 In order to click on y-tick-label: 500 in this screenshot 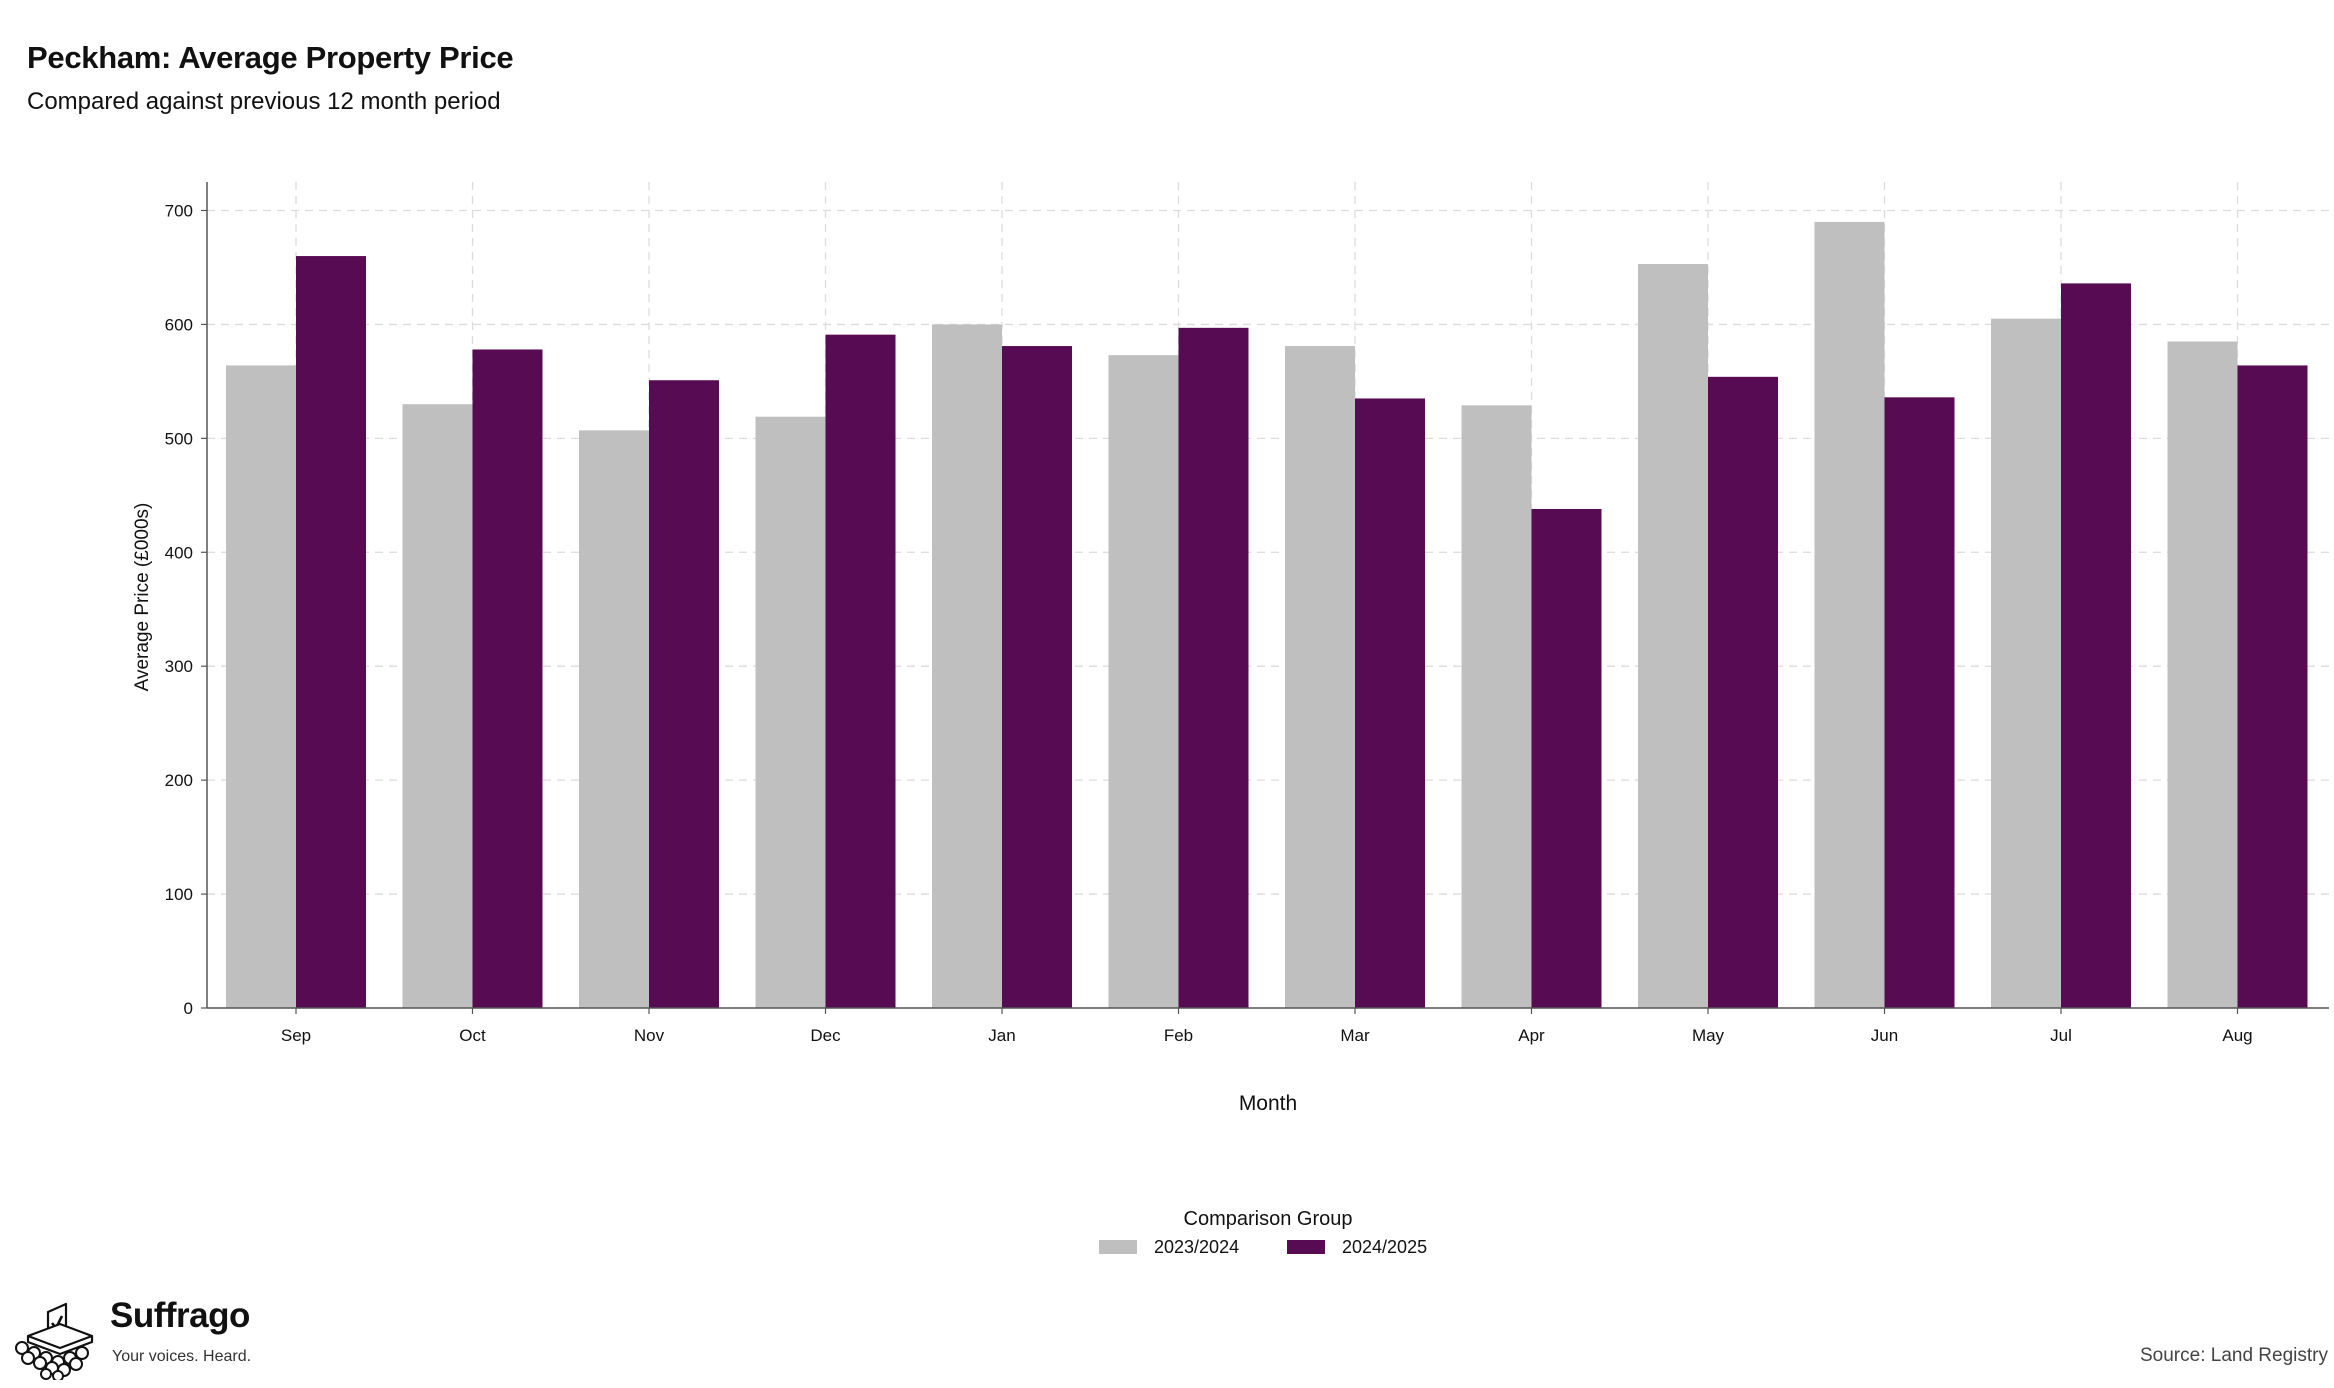, I will do `click(179, 438)`.